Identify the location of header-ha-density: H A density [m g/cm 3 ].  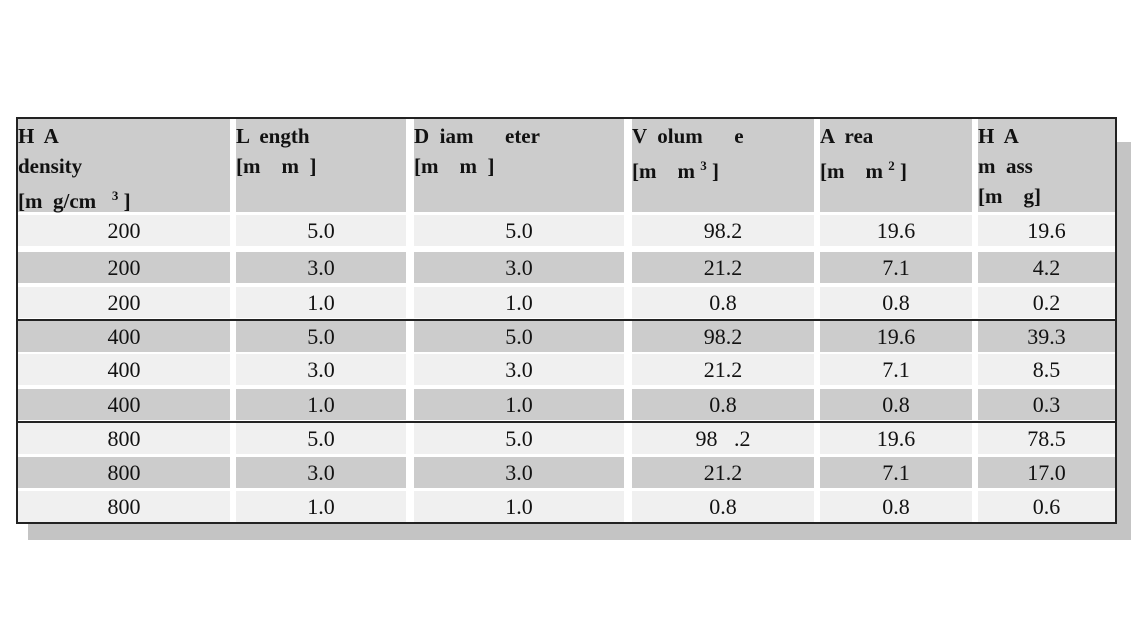
(124, 166).